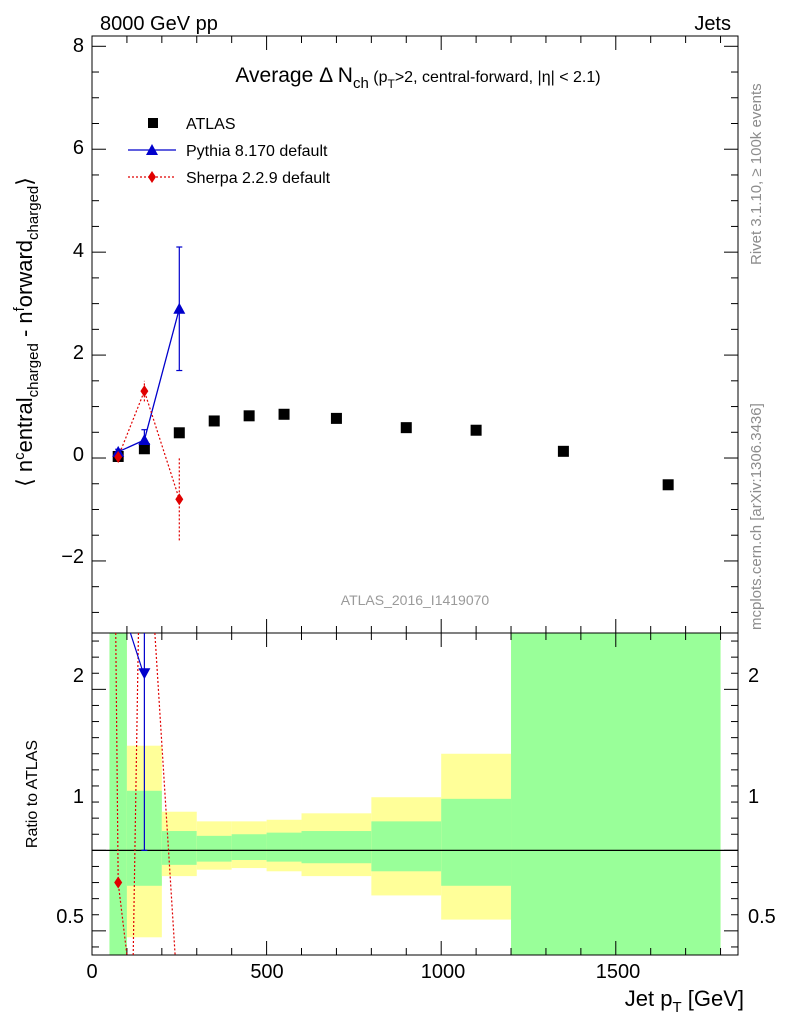  I want to click on y-axis-label: ⟨ ncentralcharged - nforwardcharged⟩, so click(26, 332).